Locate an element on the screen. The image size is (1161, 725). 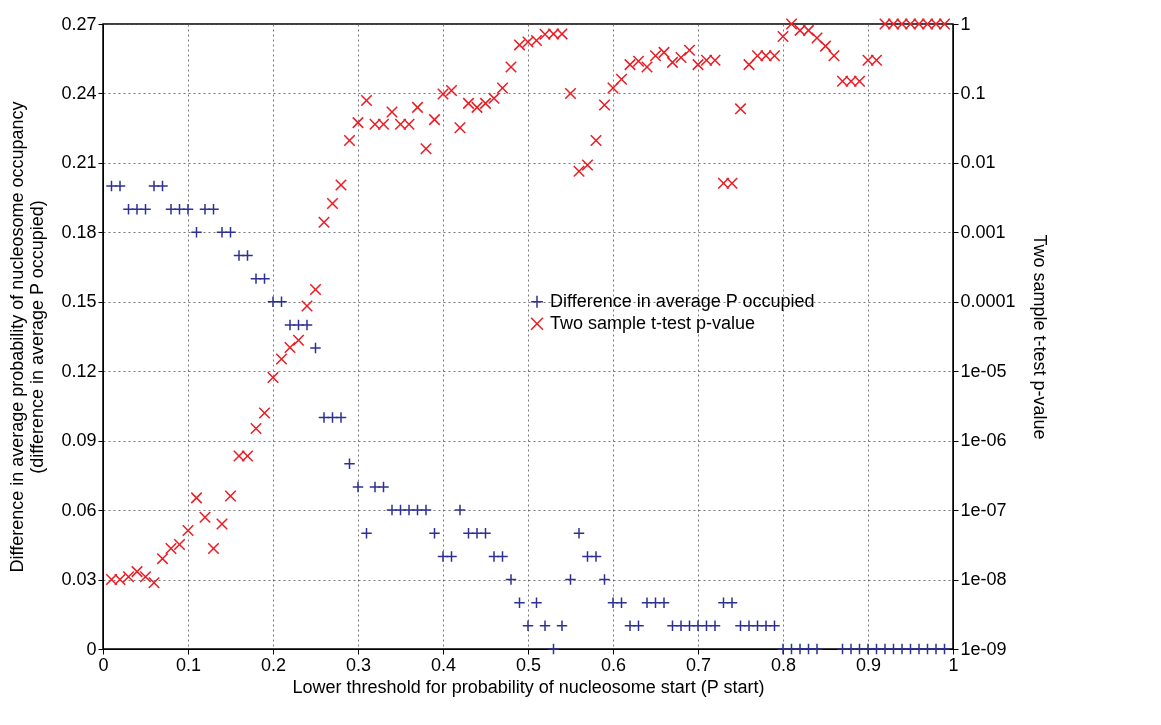
y-tick-label: 0.06 is located at coordinates (79, 509).